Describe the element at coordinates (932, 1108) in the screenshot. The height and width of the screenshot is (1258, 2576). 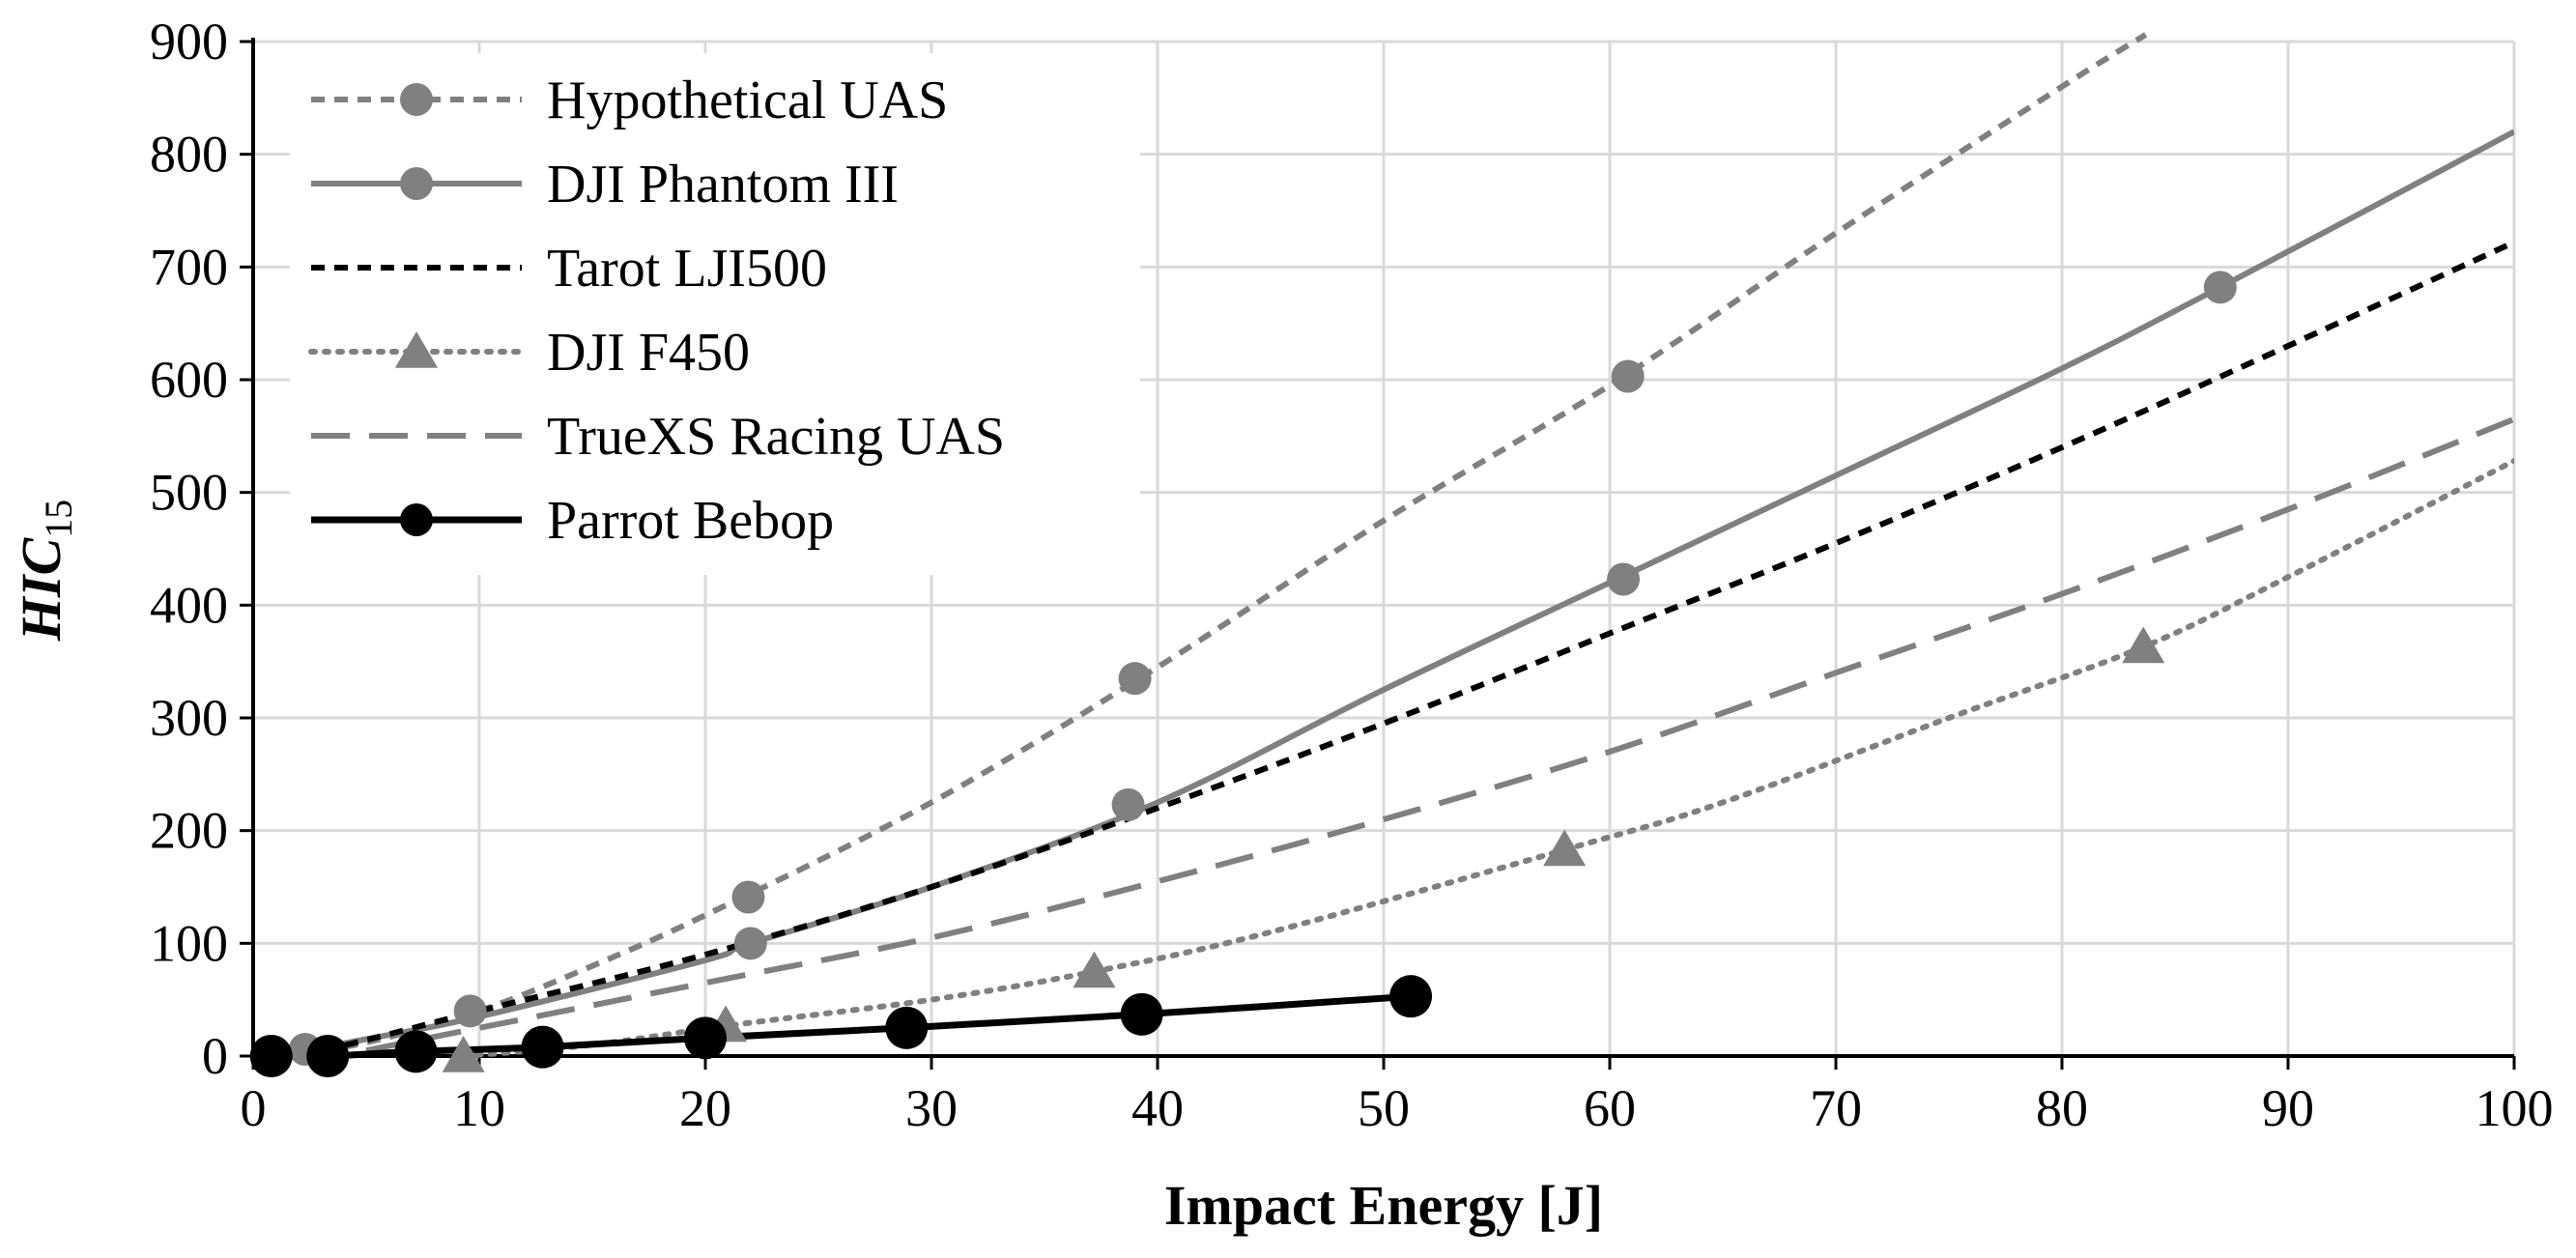
I see `x-tick-label: 30` at that location.